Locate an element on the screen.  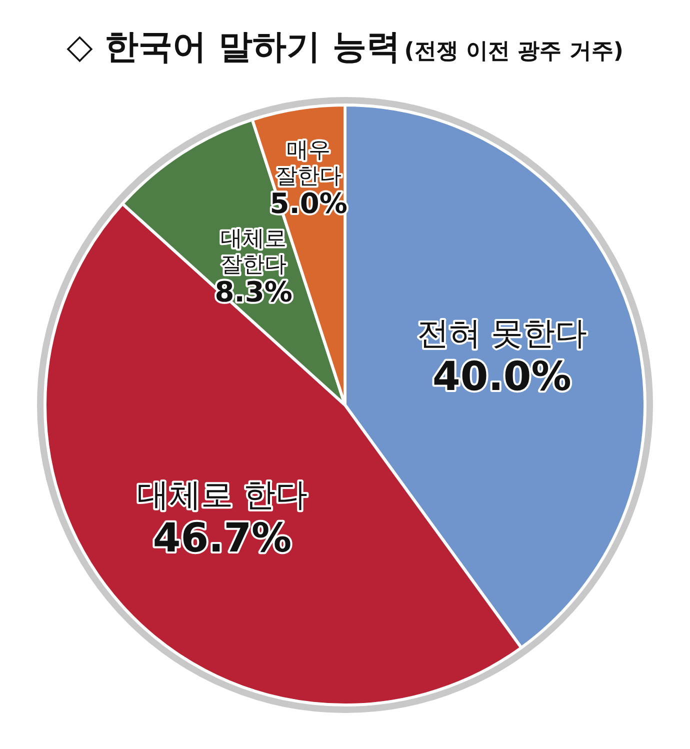
data-label: 40.0% is located at coordinates (502, 377).